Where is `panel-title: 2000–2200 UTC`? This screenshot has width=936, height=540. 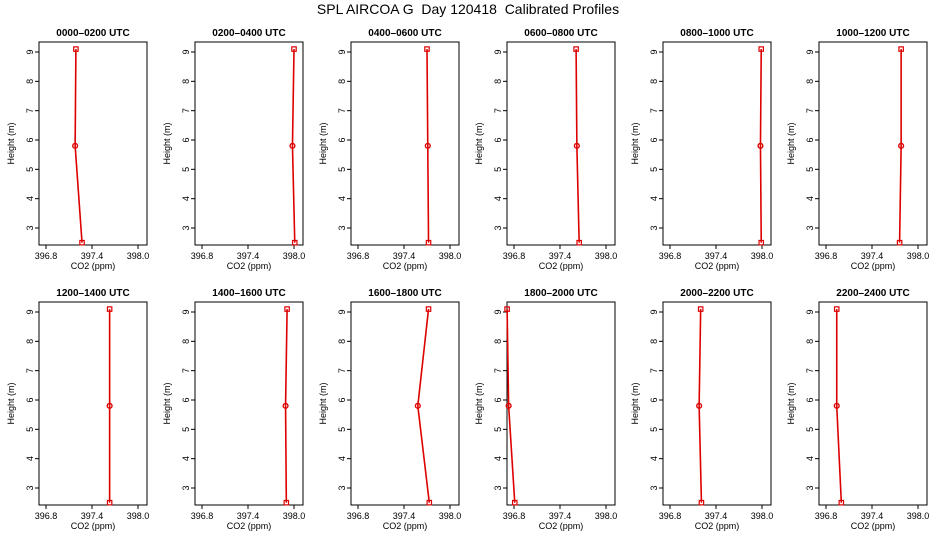 panel-title: 2000–2200 UTC is located at coordinates (716, 293).